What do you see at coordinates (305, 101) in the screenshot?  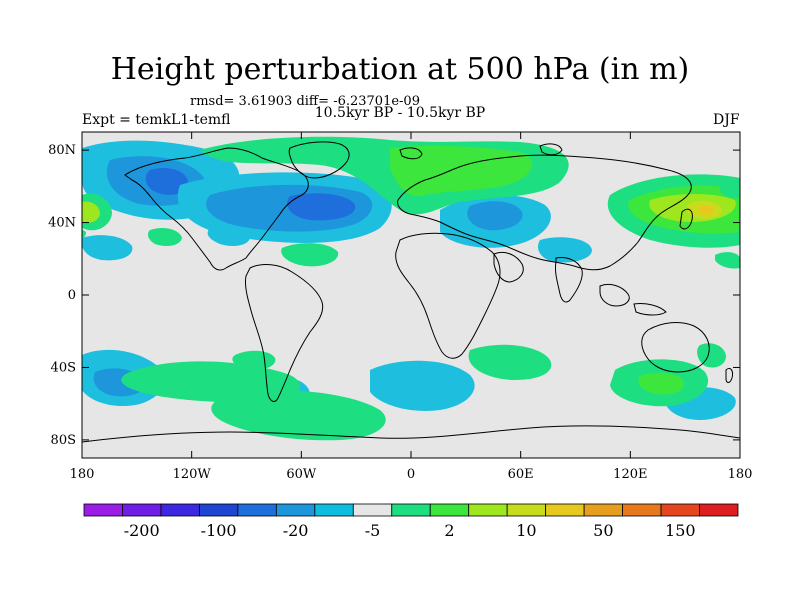 I see `statistics-text: rmsd= 3.61903 diff= -6.23701e-09` at bounding box center [305, 101].